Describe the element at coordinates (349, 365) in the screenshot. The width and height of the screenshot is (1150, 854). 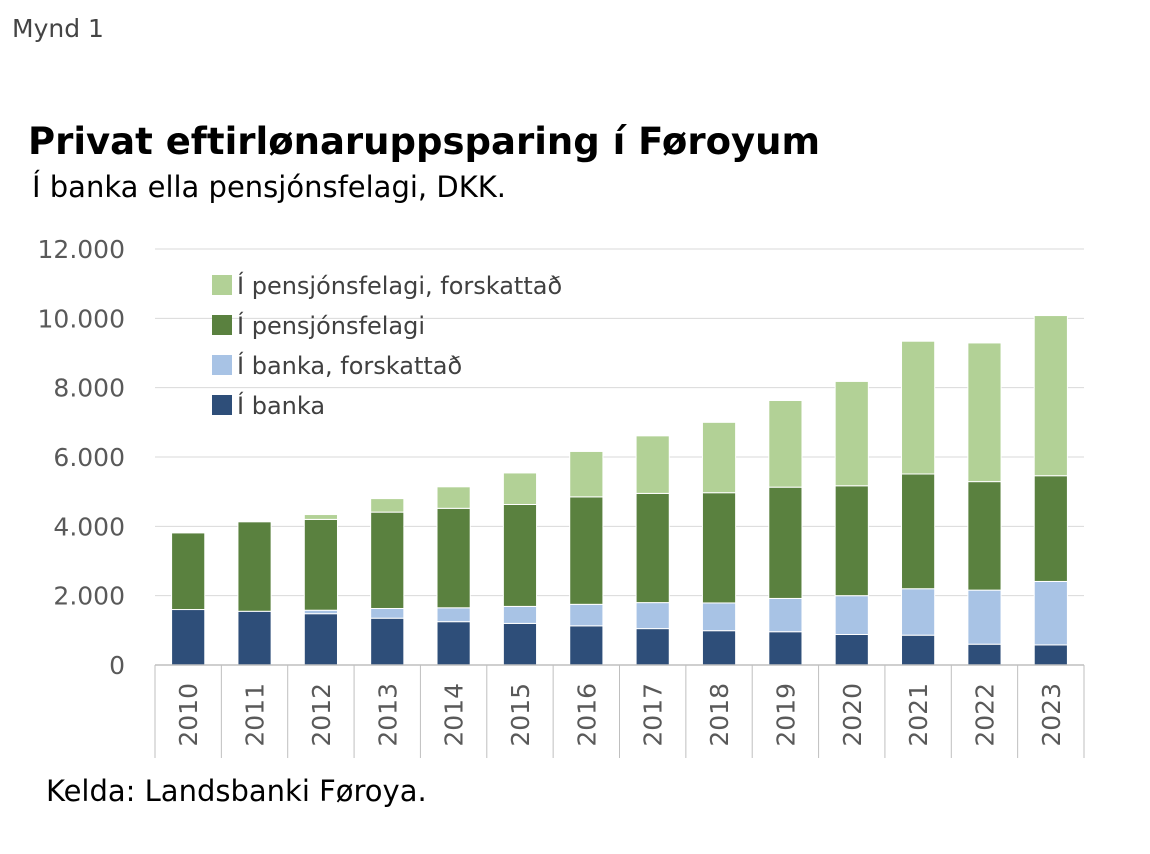
I see `legend-label: Í banka, forskattað` at that location.